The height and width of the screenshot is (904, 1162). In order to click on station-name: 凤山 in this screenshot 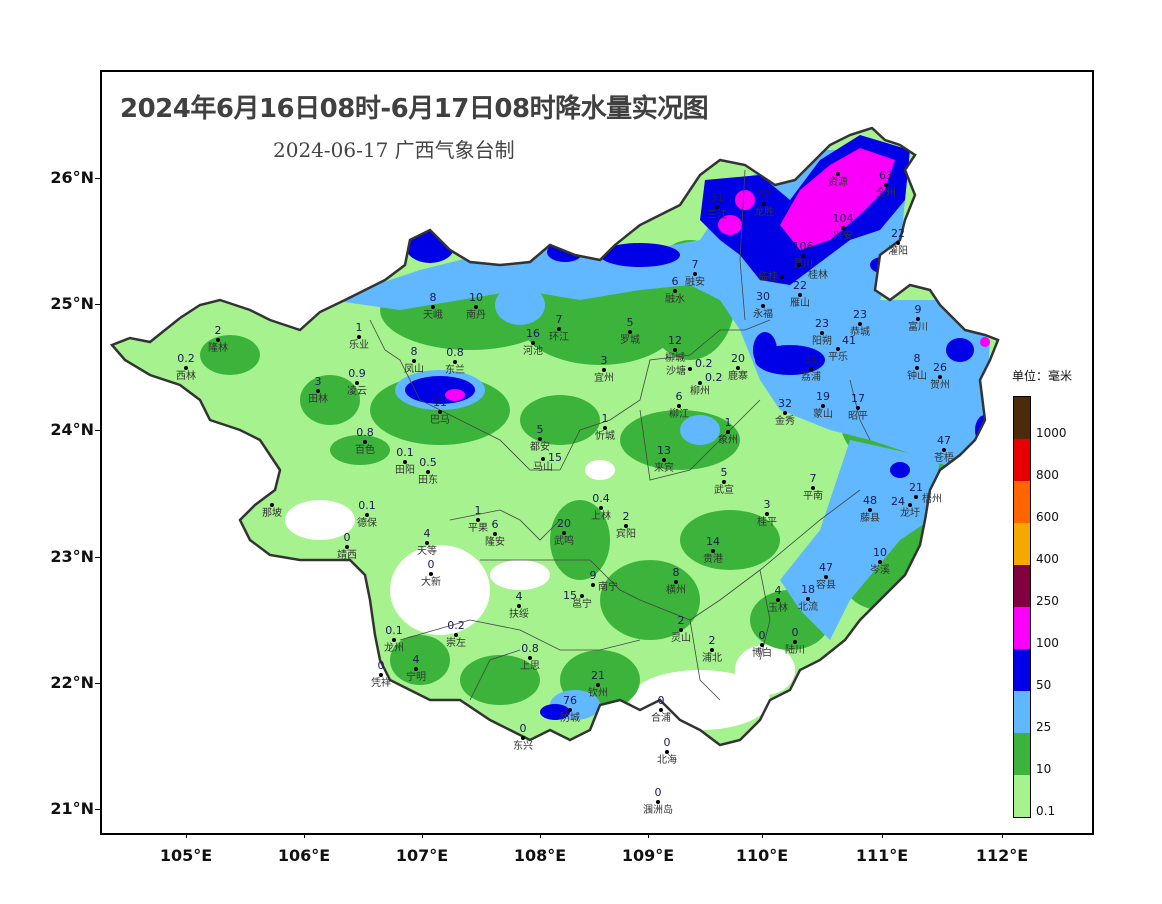, I will do `click(414, 369)`.